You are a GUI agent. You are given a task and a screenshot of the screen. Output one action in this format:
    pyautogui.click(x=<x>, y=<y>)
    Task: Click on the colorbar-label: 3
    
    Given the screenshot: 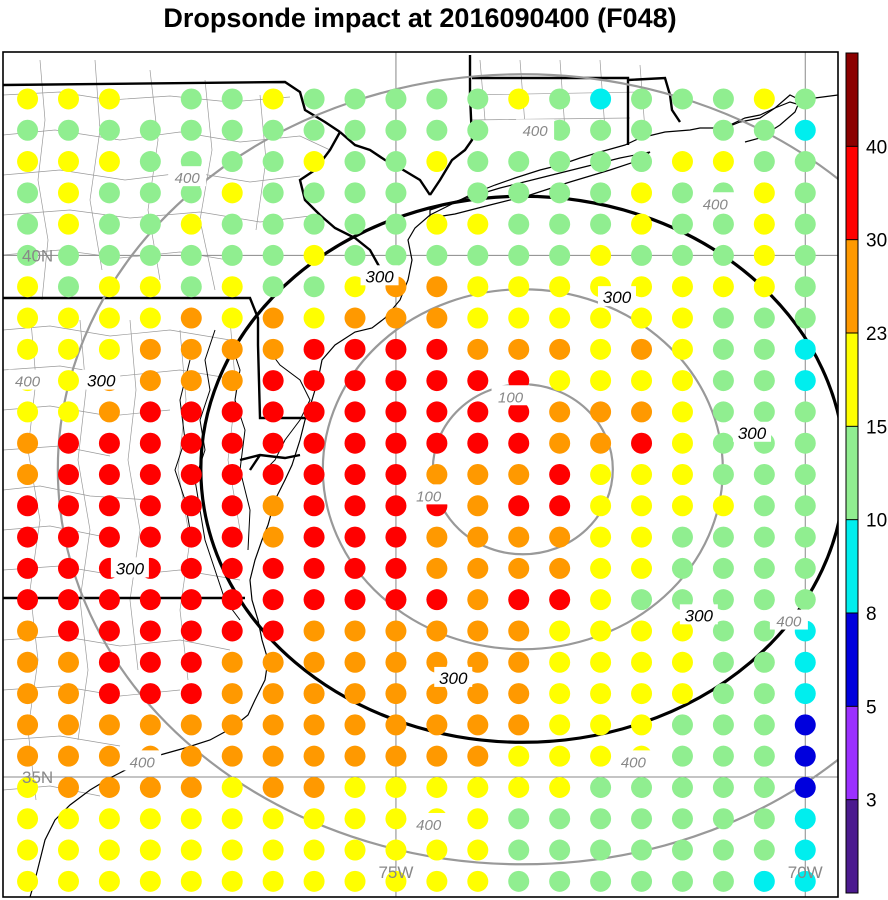 What is the action you would take?
    pyautogui.click(x=871, y=801)
    